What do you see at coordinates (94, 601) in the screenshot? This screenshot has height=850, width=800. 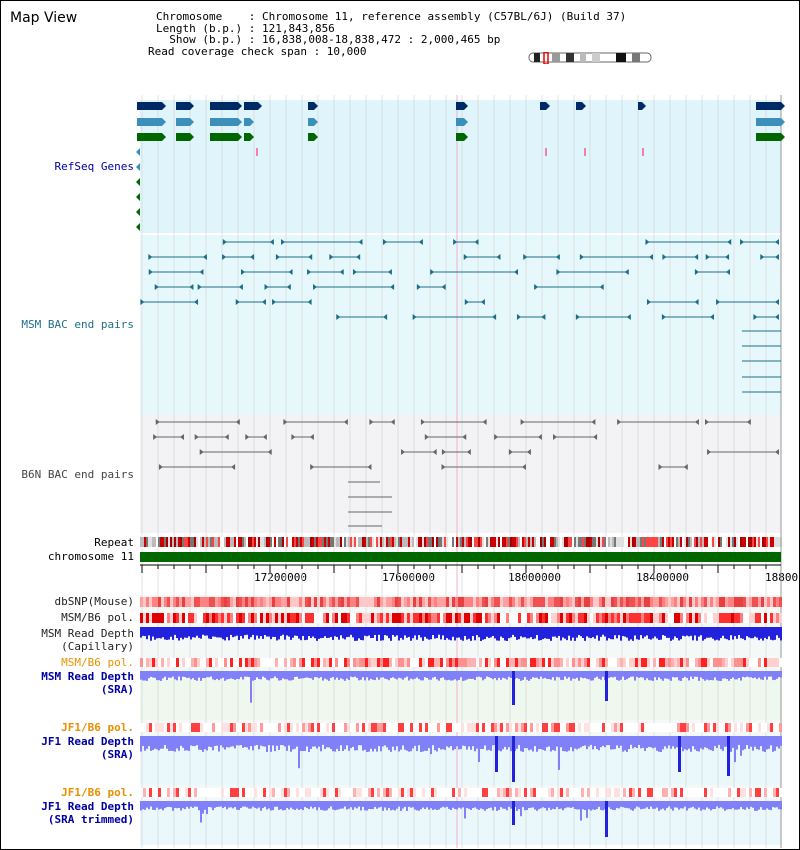 I see `track-label-dbsnp: dbSNP(Mouse)` at bounding box center [94, 601].